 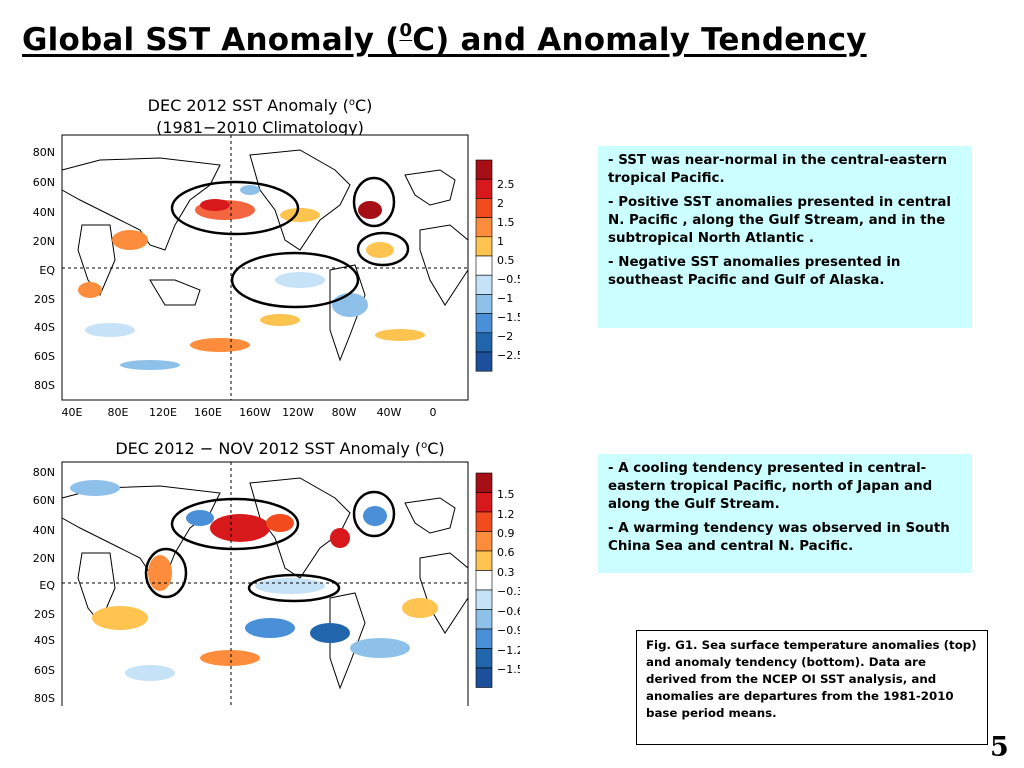 What do you see at coordinates (270, 546) in the screenshot?
I see `bottom-highlight-circles` at bounding box center [270, 546].